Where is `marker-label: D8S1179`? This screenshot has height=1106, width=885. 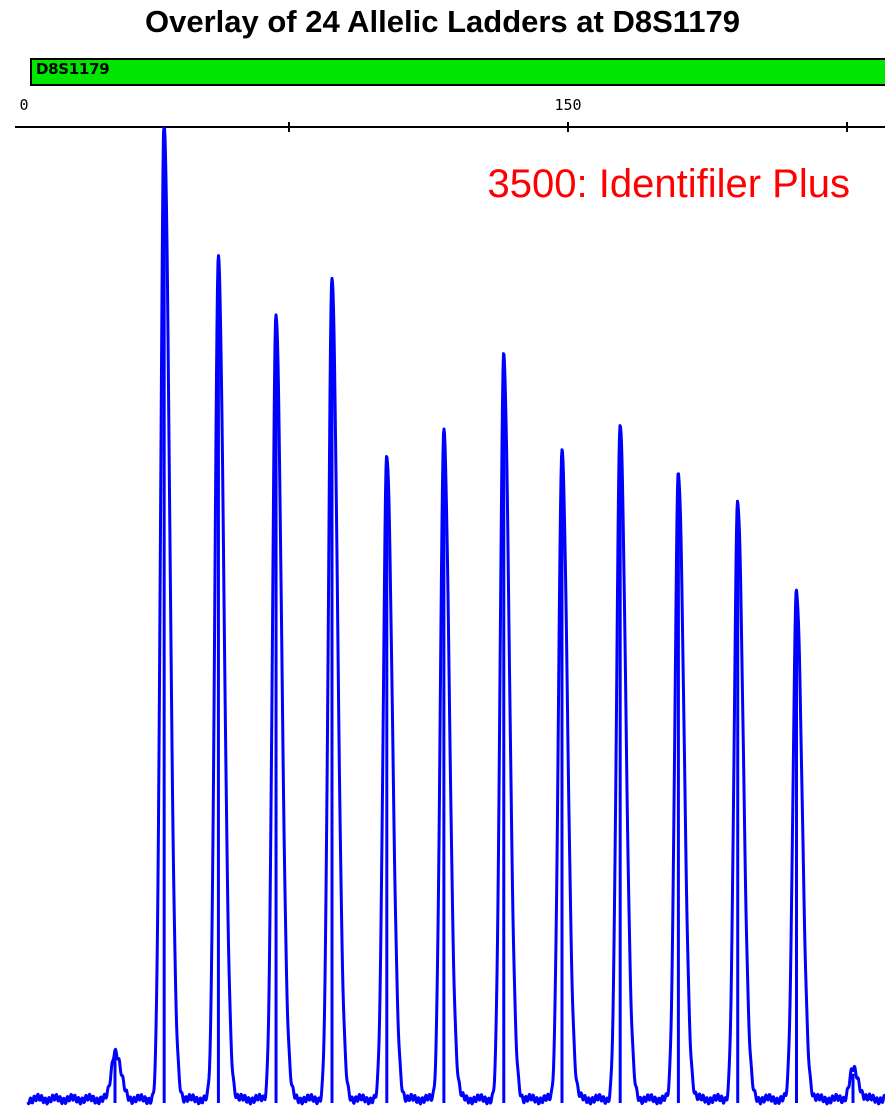 marker-label: D8S1179 is located at coordinates (73, 69).